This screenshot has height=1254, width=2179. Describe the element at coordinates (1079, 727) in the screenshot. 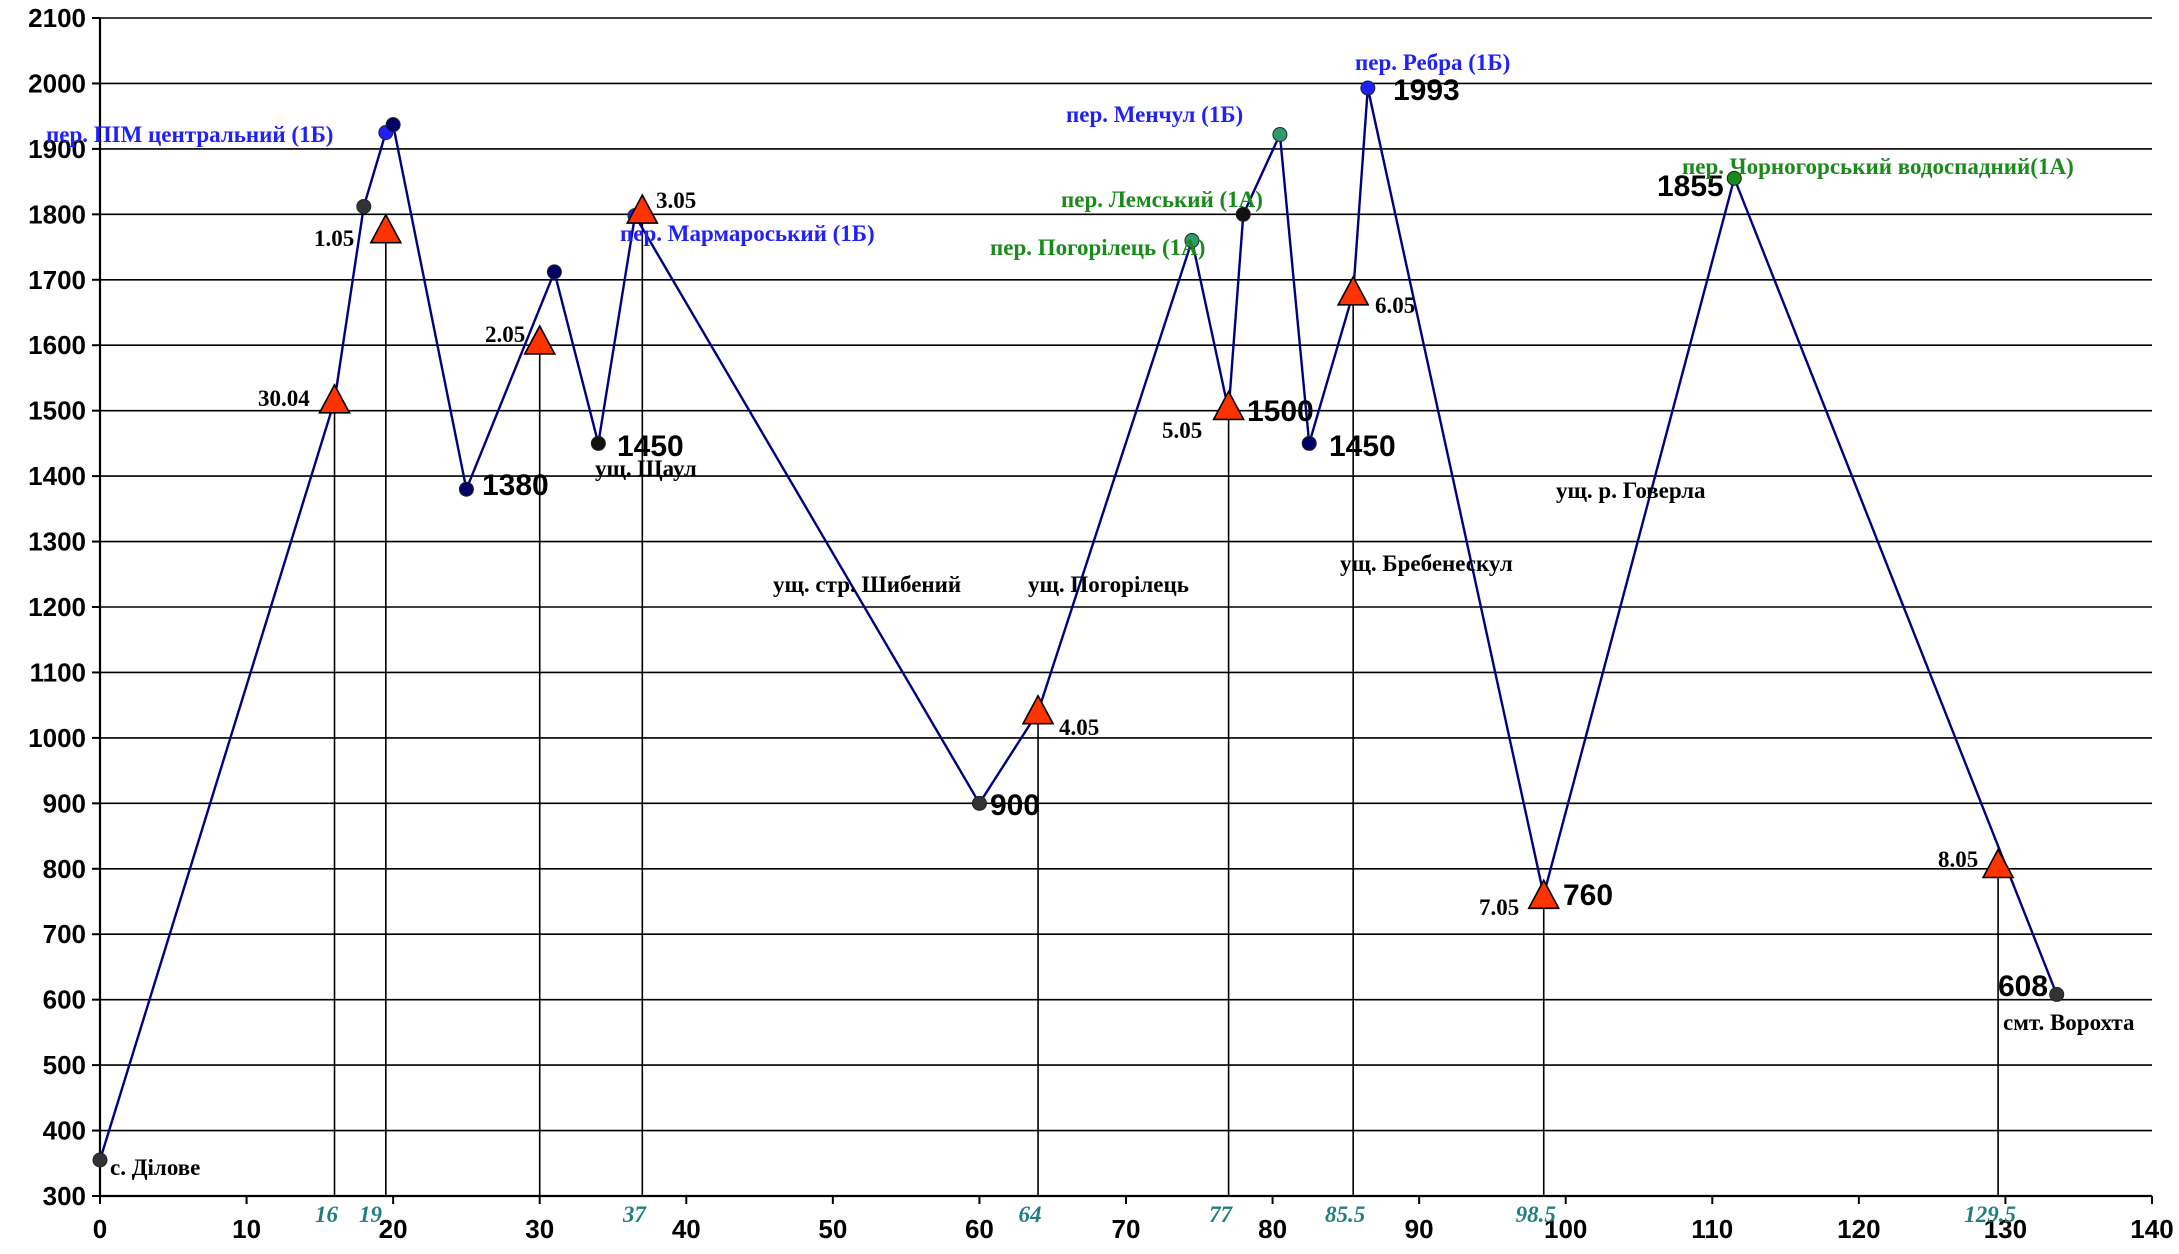

I see `camp-date-label: 4.05` at that location.